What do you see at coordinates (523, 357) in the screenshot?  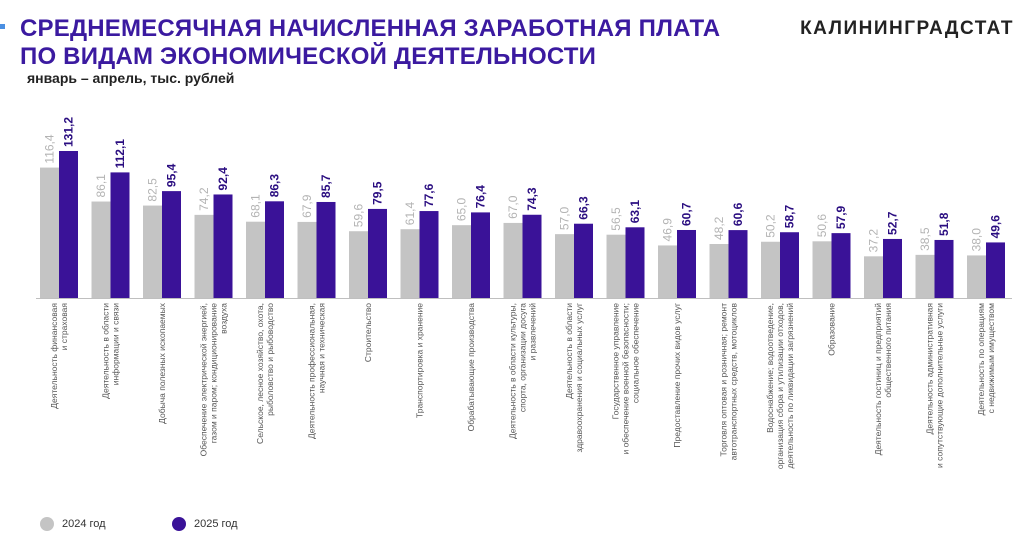 I see `category-label-line: спорта, организации досуга` at bounding box center [523, 357].